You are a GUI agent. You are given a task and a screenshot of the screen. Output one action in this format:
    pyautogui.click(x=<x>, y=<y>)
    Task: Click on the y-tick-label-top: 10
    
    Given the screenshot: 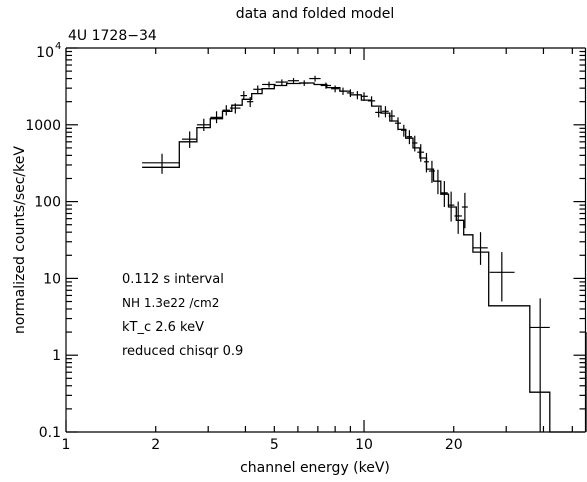 What is the action you would take?
    pyautogui.click(x=45, y=53)
    